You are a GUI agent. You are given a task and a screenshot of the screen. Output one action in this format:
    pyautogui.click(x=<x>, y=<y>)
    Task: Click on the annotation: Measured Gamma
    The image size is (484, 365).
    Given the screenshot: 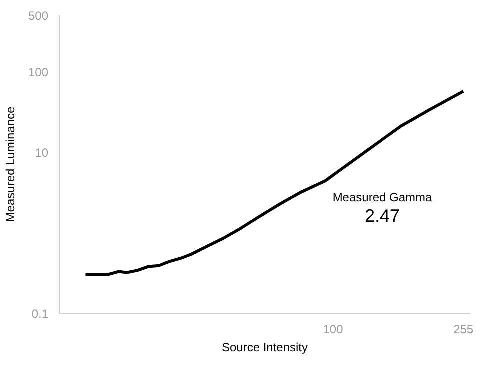 What is the action you would take?
    pyautogui.click(x=382, y=197)
    